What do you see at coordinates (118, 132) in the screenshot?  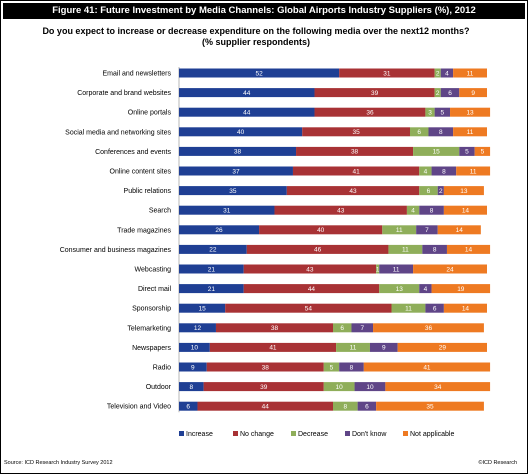 I see `category-label: Social media and networking sites` at bounding box center [118, 132].